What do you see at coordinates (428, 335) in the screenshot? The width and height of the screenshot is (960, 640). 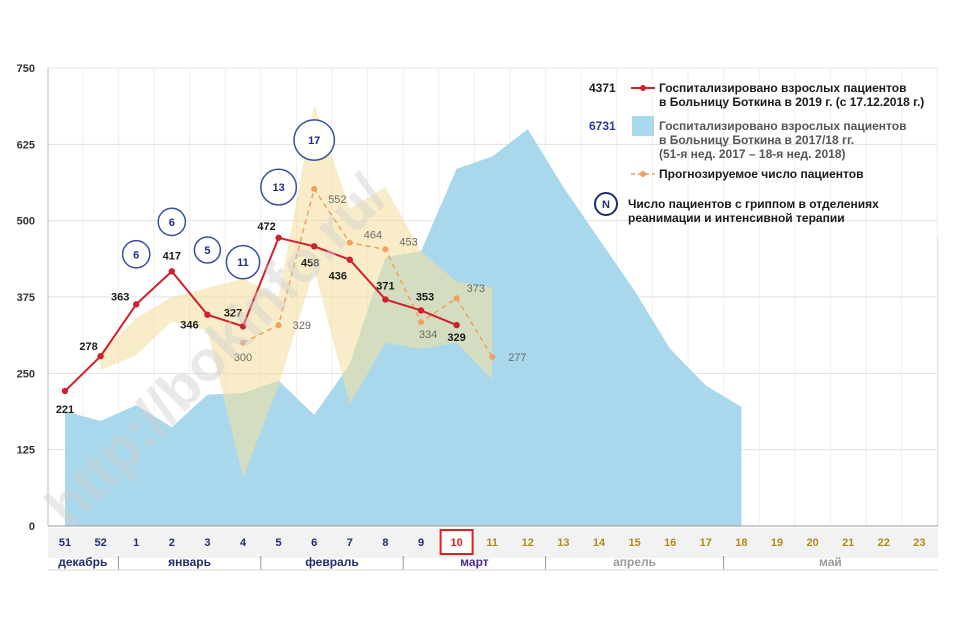 I see `forecast-label: 334` at bounding box center [428, 335].